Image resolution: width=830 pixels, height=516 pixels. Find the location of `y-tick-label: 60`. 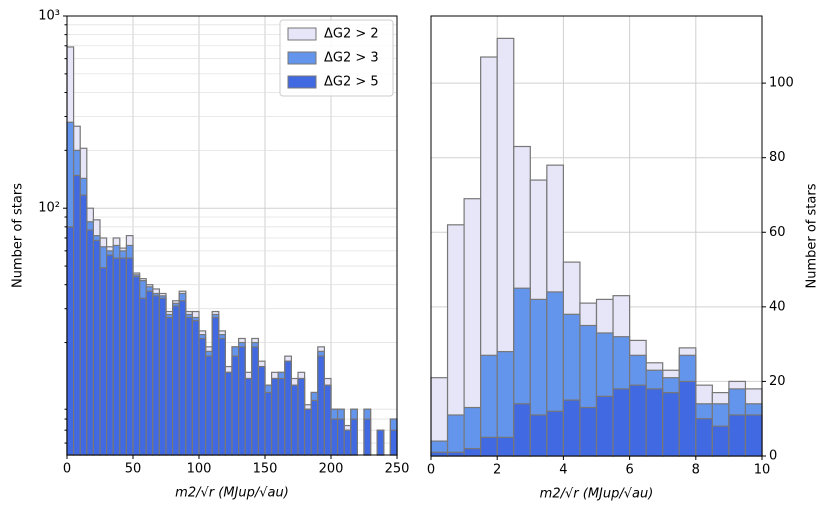

y-tick-label: 60 is located at coordinates (777, 232).